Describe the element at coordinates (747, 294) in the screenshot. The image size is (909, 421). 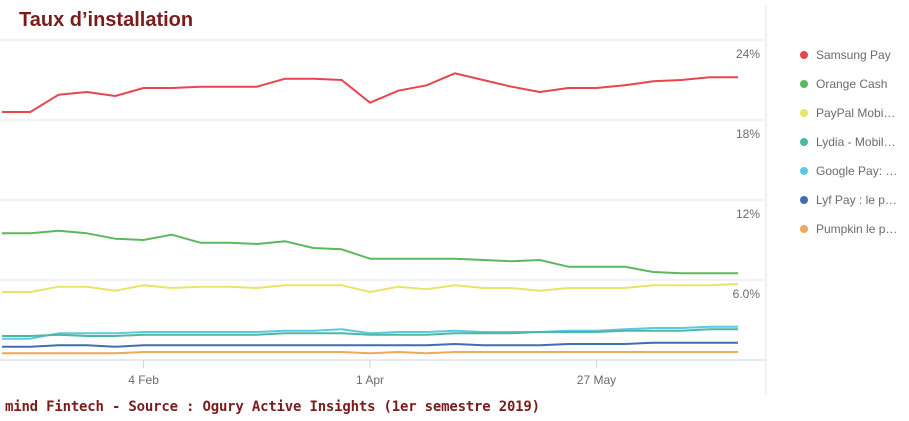
I see `y-tick-label: 6.0%` at that location.